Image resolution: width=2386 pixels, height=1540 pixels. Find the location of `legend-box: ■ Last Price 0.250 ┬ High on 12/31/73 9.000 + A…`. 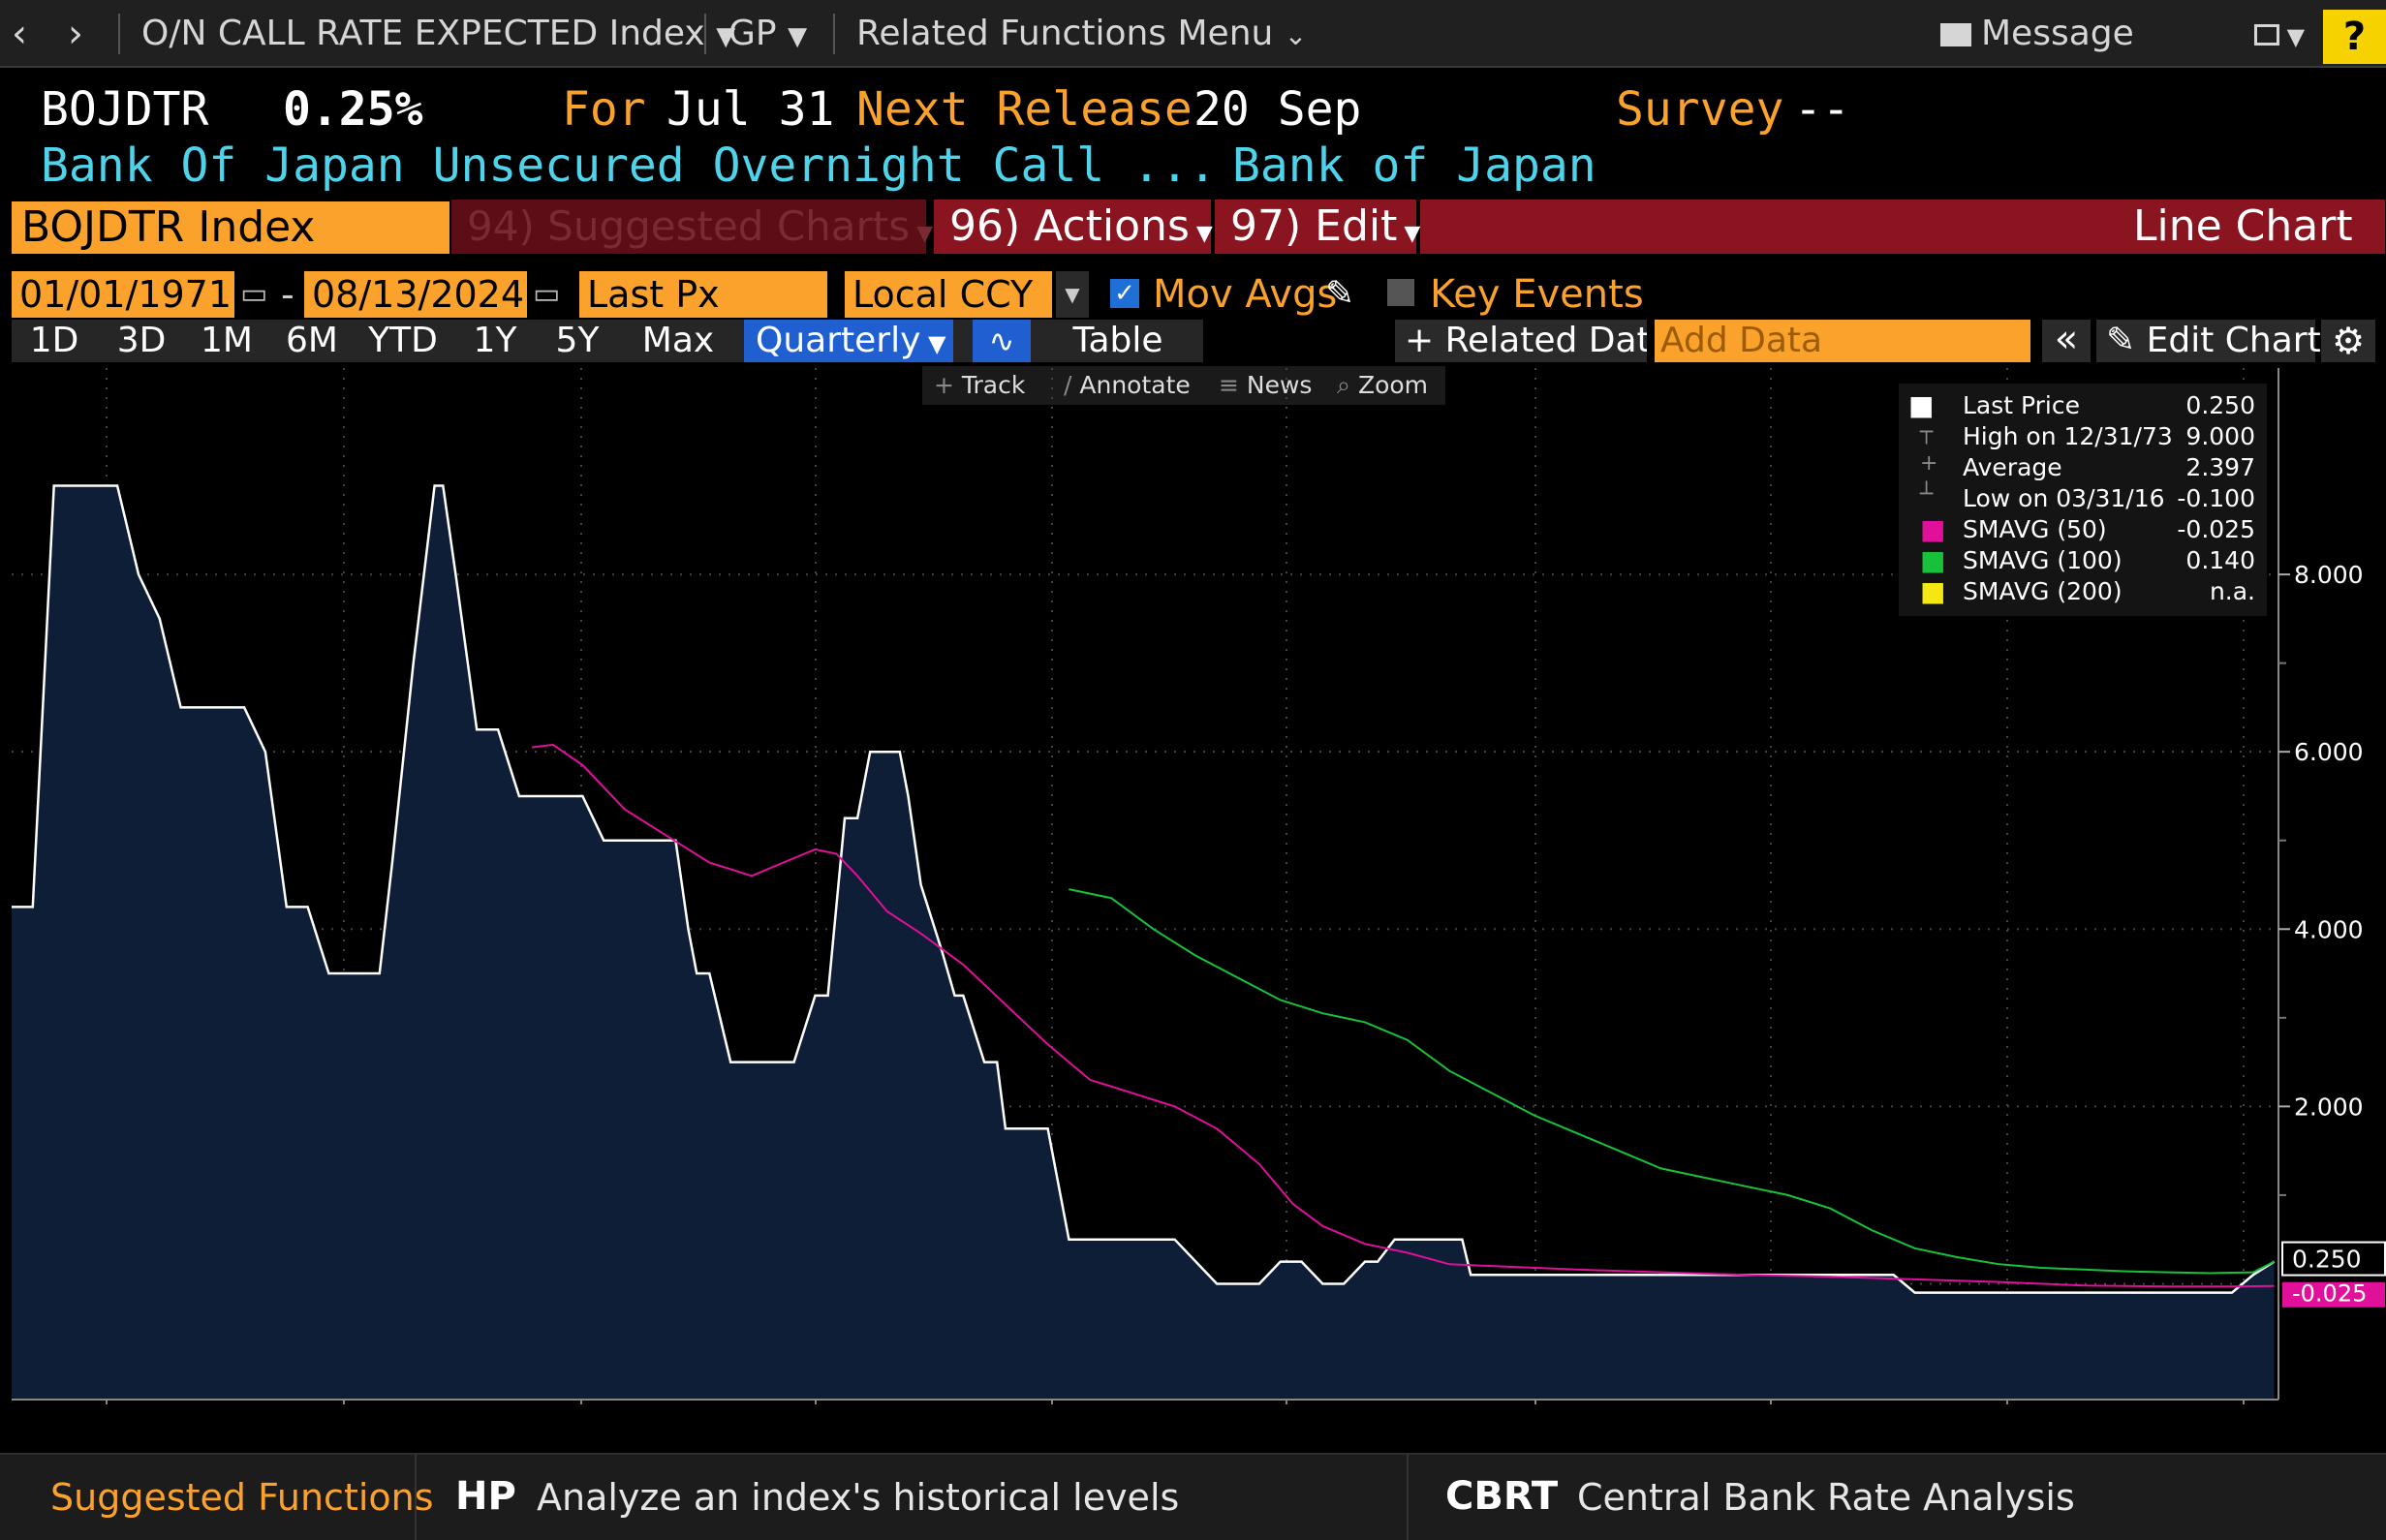

legend-box: ■ Last Price 0.250 ┬ High on 12/31/73 9.000 + A… is located at coordinates (2083, 500).